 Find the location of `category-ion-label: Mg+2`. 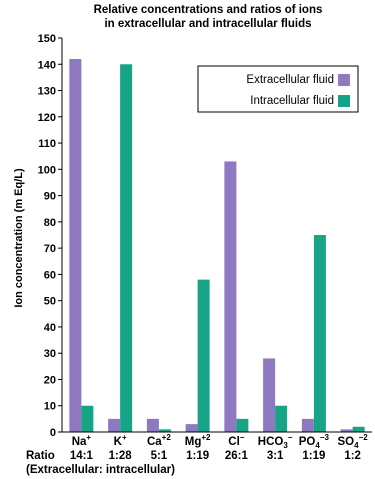

category-ion-label: Mg+2 is located at coordinates (198, 440).